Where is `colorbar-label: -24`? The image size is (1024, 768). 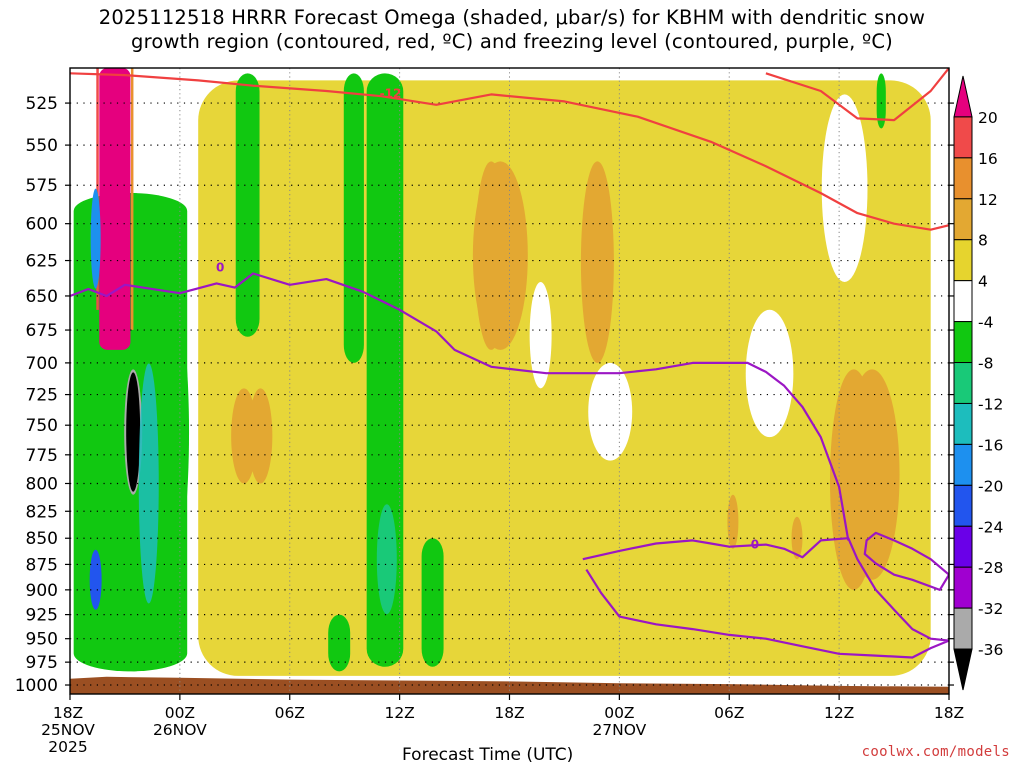 colorbar-label: -24 is located at coordinates (990, 527).